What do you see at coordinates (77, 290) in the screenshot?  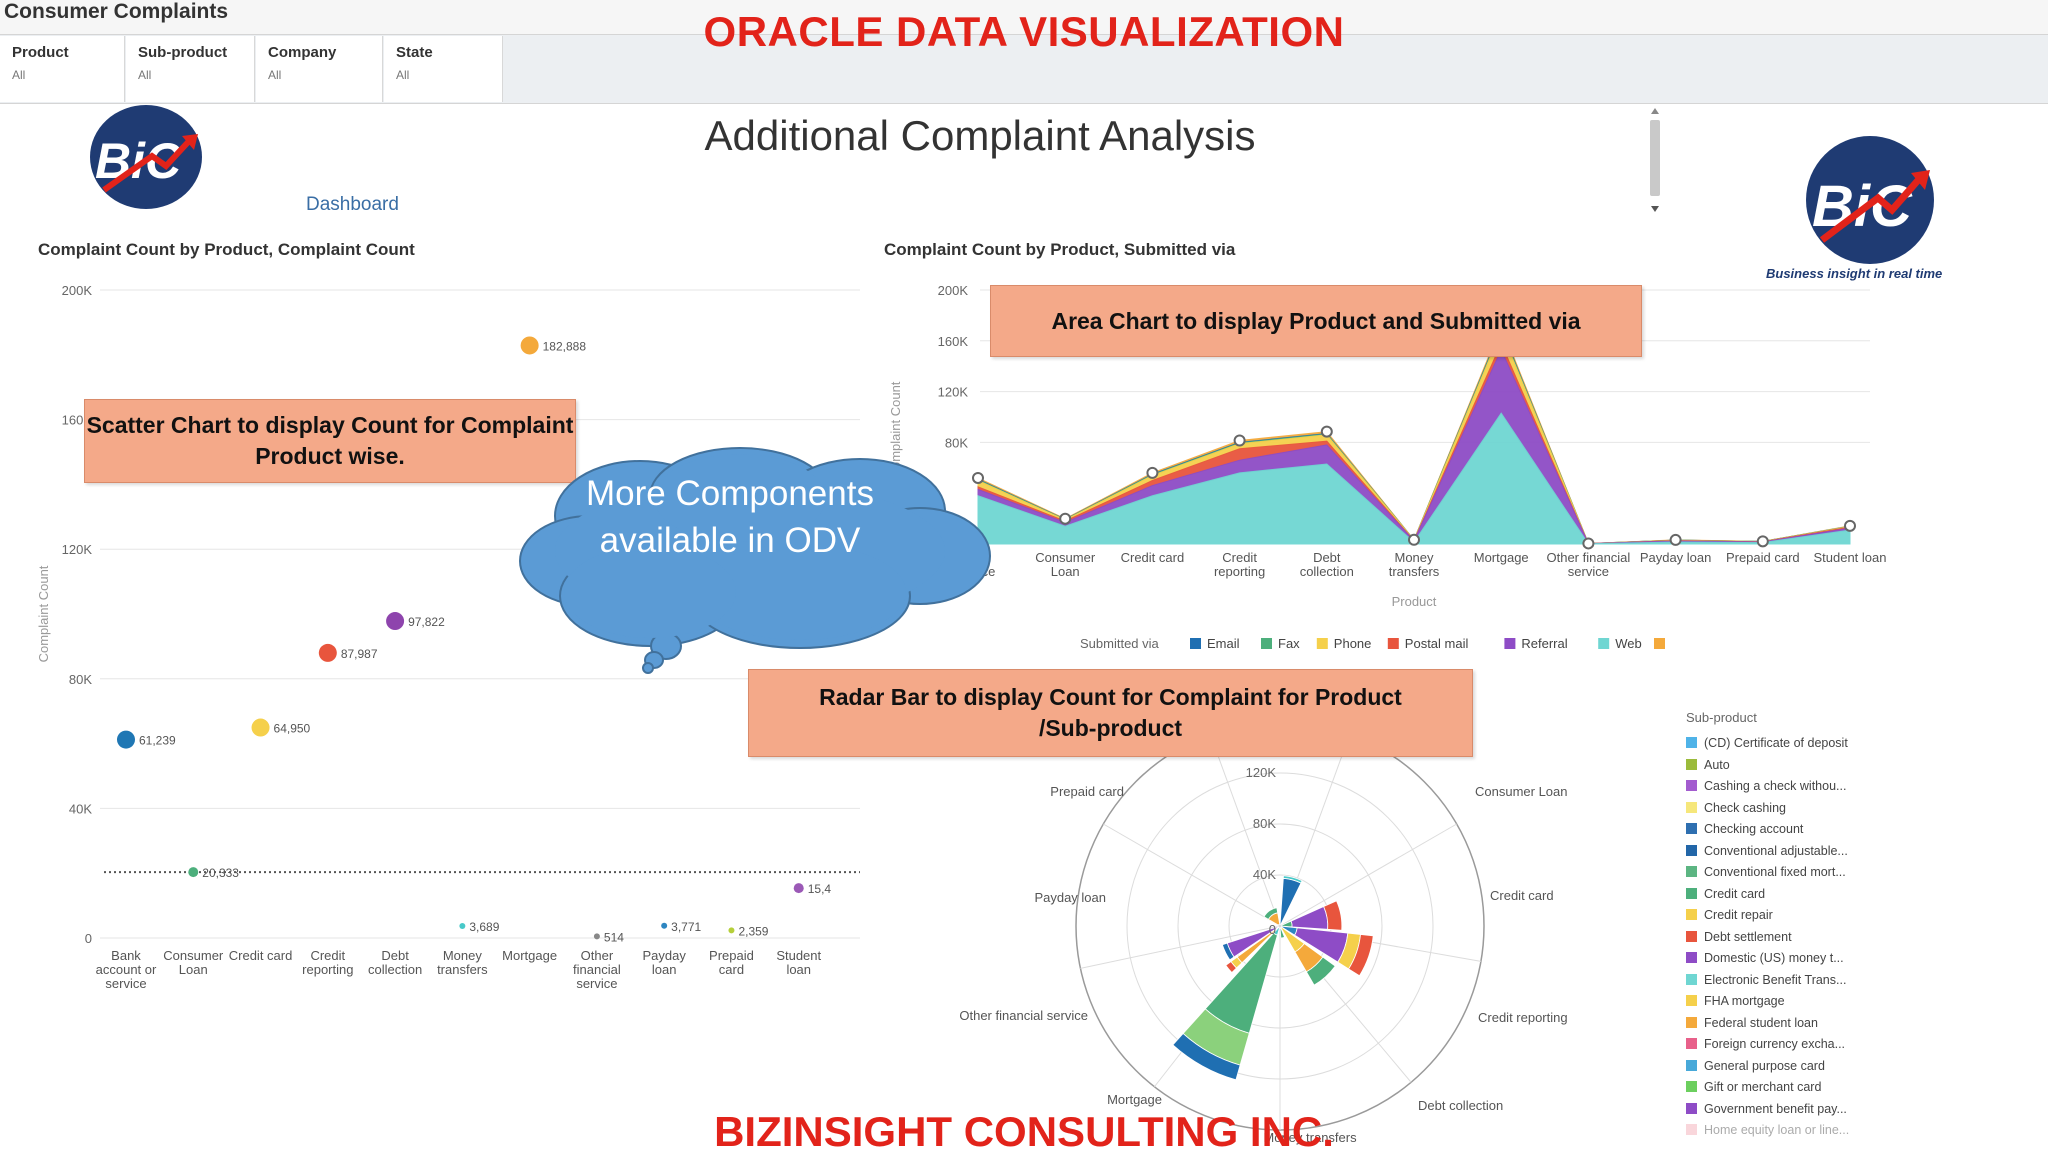 I see `y-tick-label: 200K` at bounding box center [77, 290].